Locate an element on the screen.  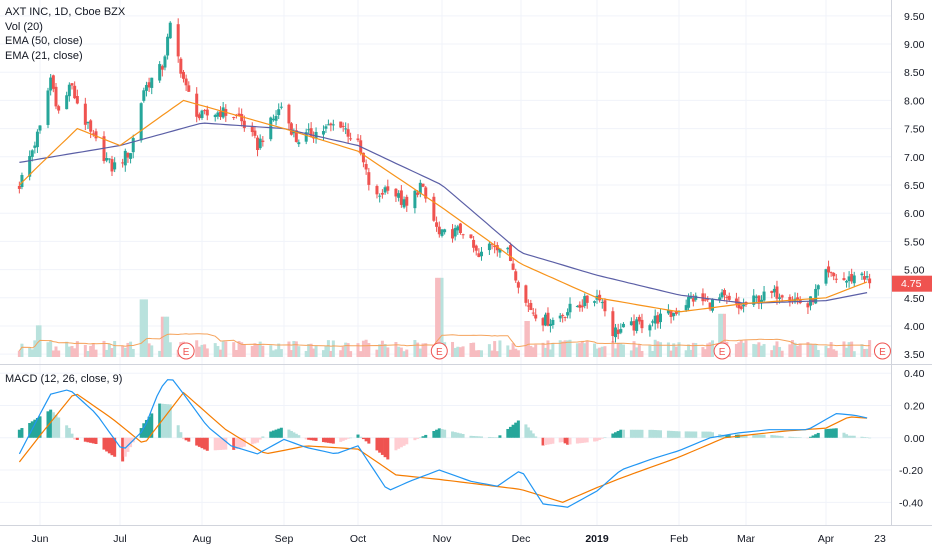
ema21-legend: EMA (21, close) is located at coordinates (65, 56).